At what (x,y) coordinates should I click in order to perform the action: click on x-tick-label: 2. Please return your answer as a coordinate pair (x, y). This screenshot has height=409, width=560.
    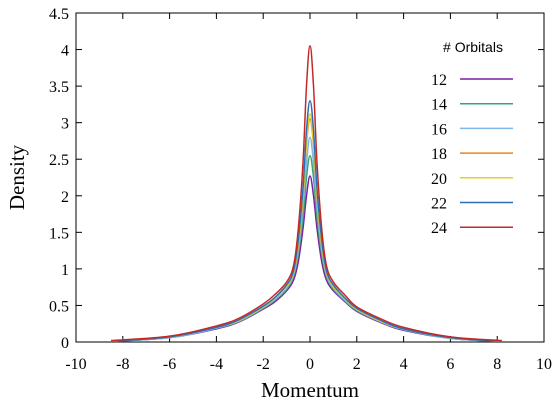
    Looking at the image, I should click on (357, 364).